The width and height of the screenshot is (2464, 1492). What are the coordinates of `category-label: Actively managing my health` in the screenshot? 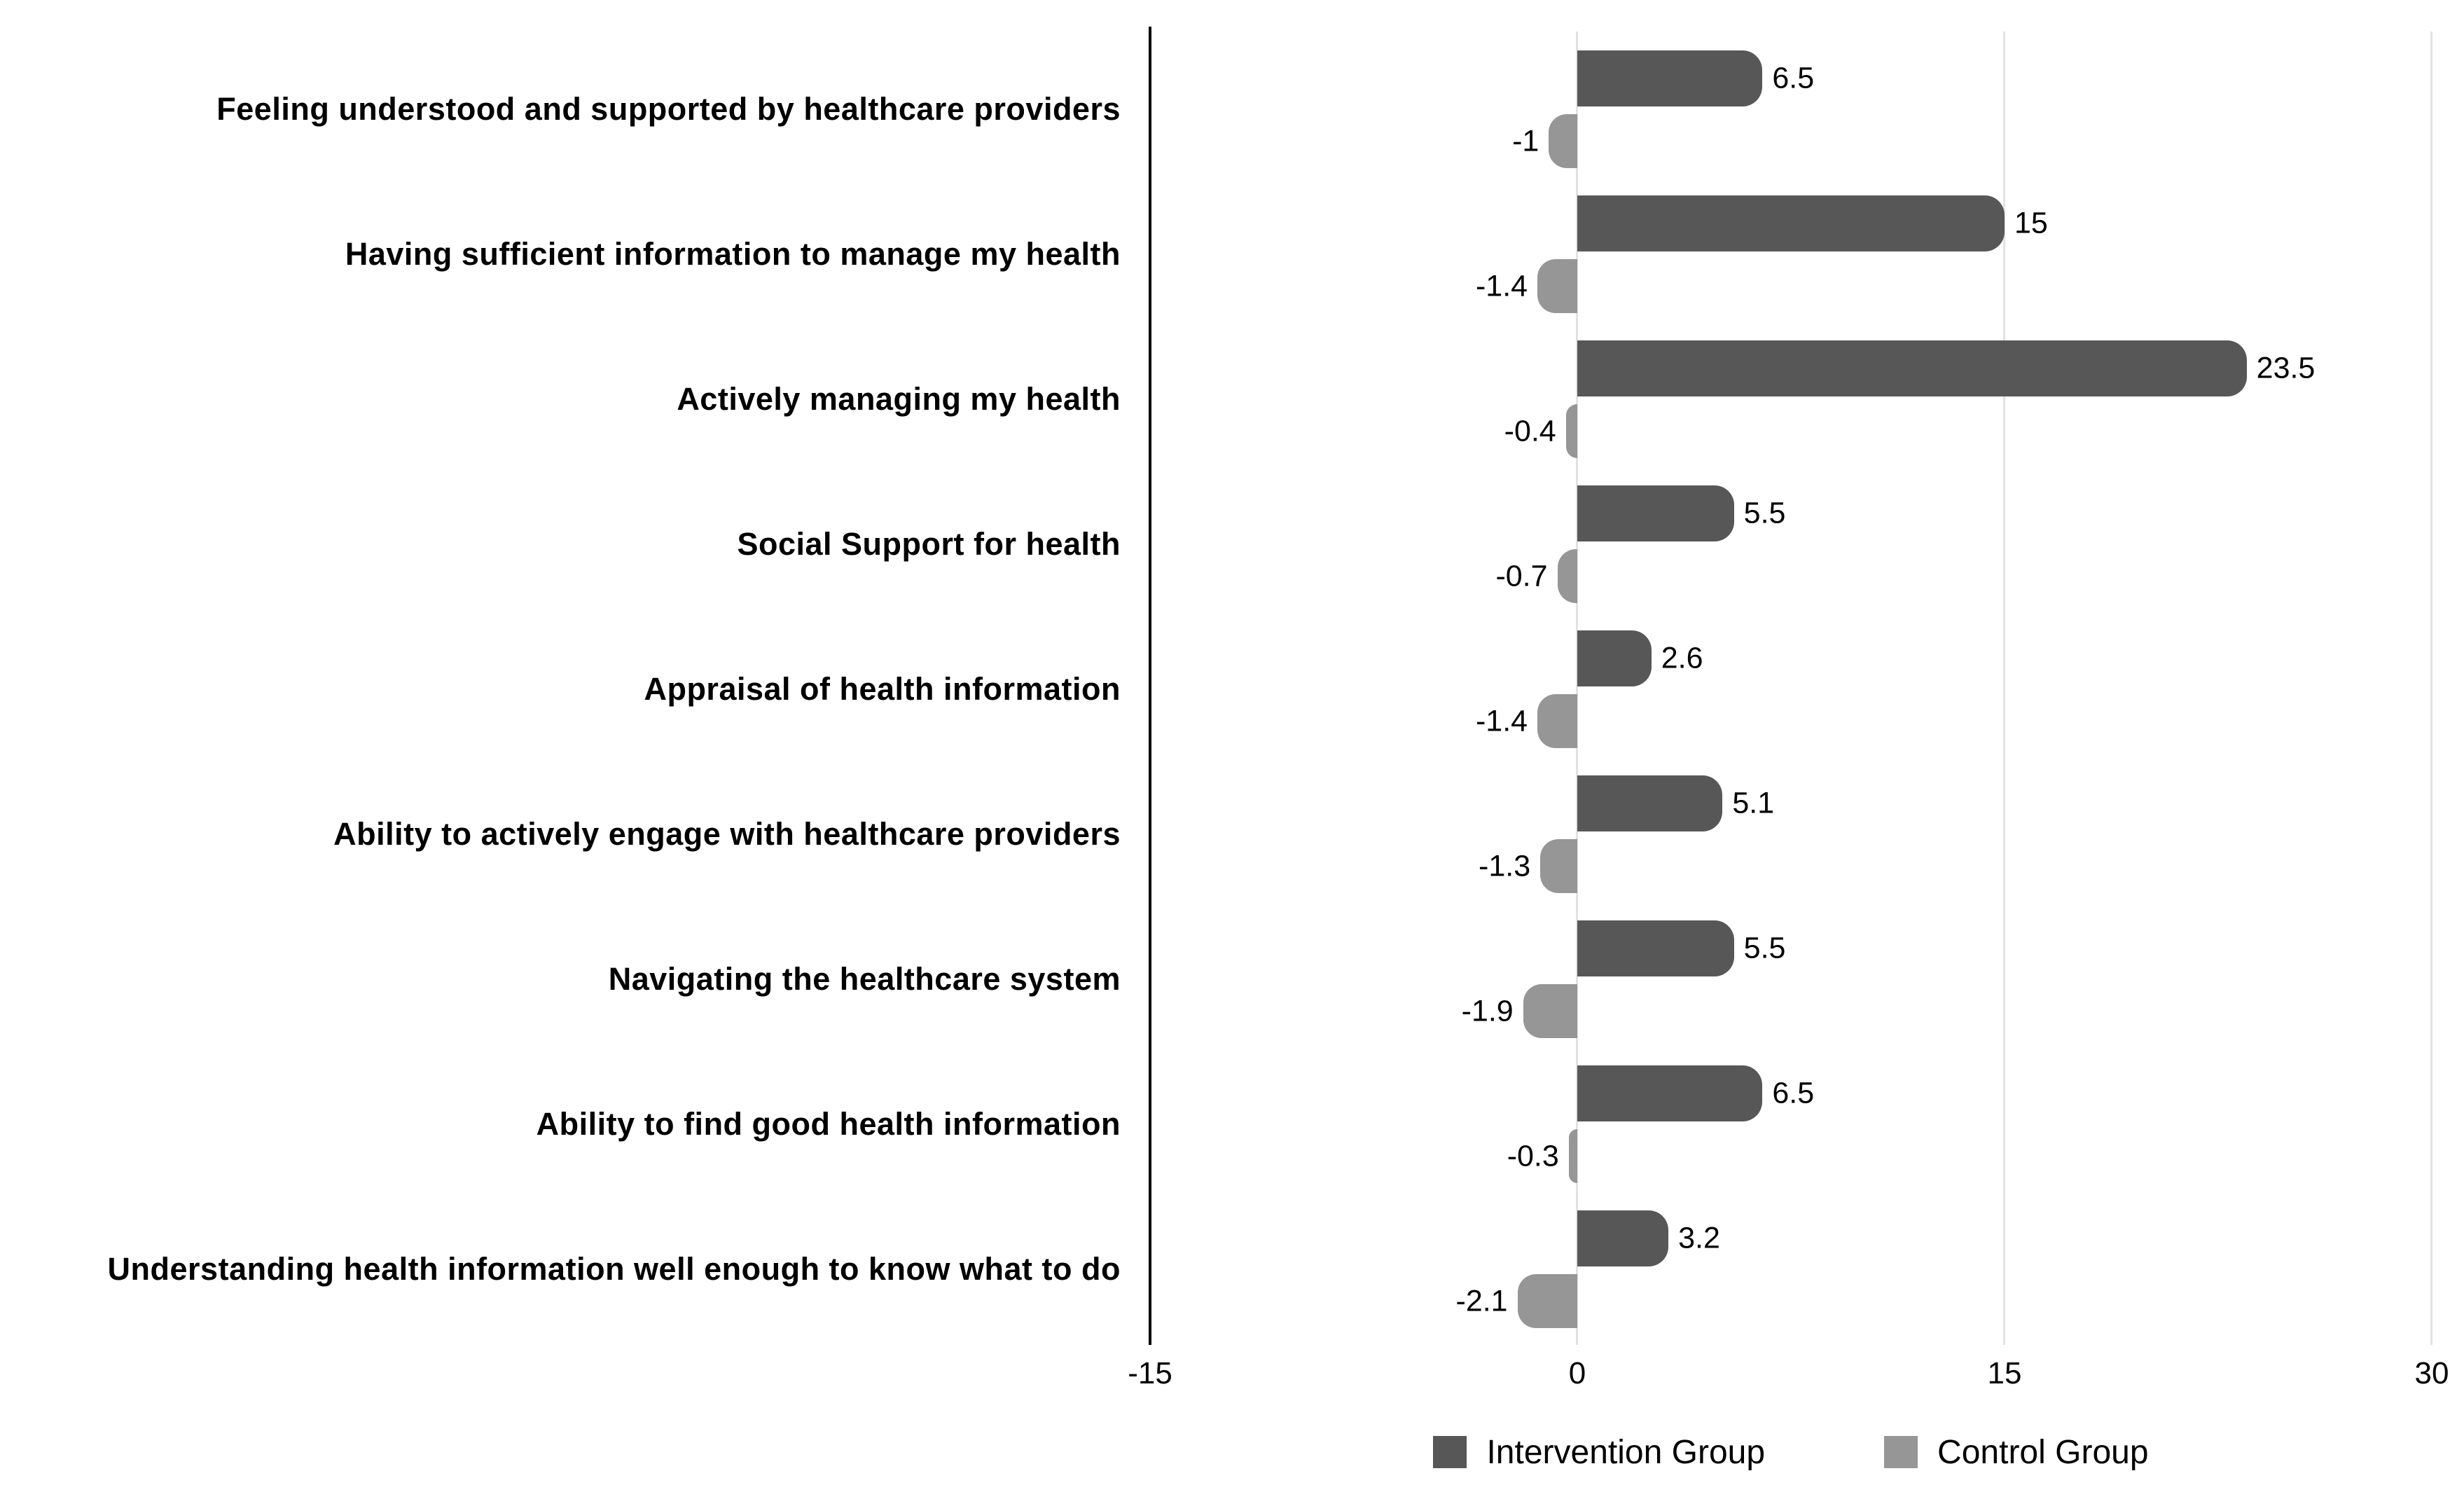 It's located at (899, 399).